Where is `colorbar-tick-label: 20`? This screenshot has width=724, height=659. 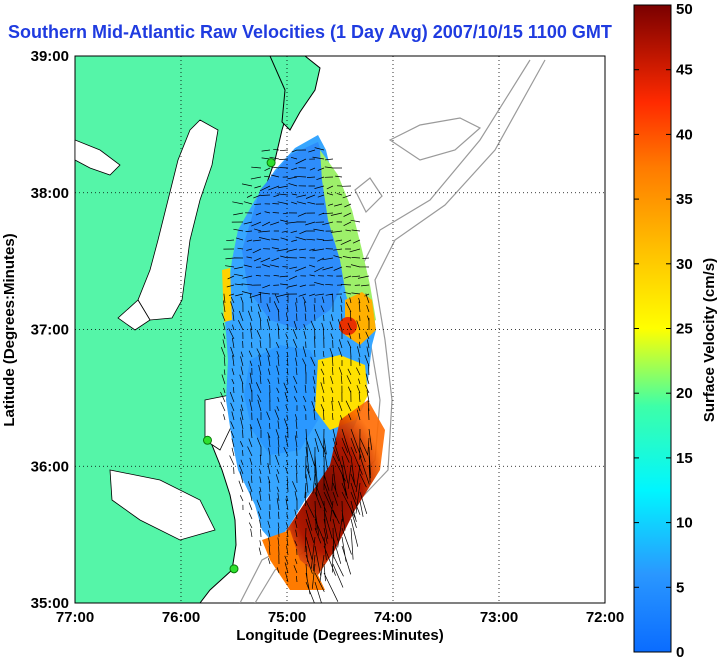 colorbar-tick-label: 20 is located at coordinates (684, 393).